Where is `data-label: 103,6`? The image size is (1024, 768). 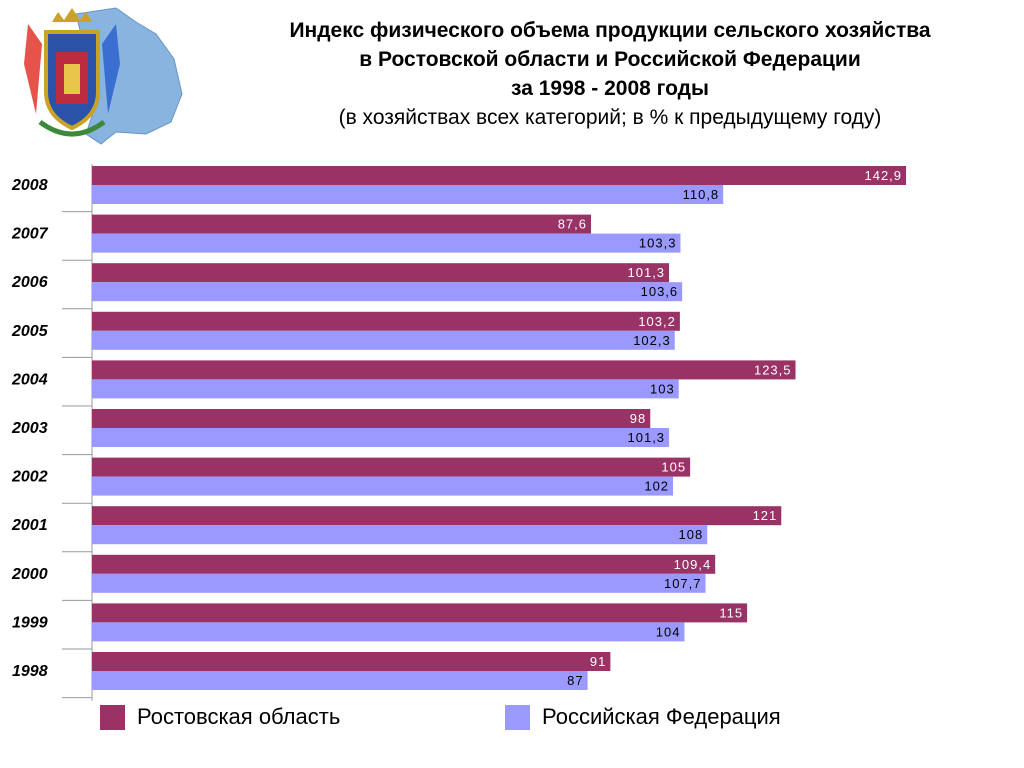
data-label: 103,6 is located at coordinates (660, 291).